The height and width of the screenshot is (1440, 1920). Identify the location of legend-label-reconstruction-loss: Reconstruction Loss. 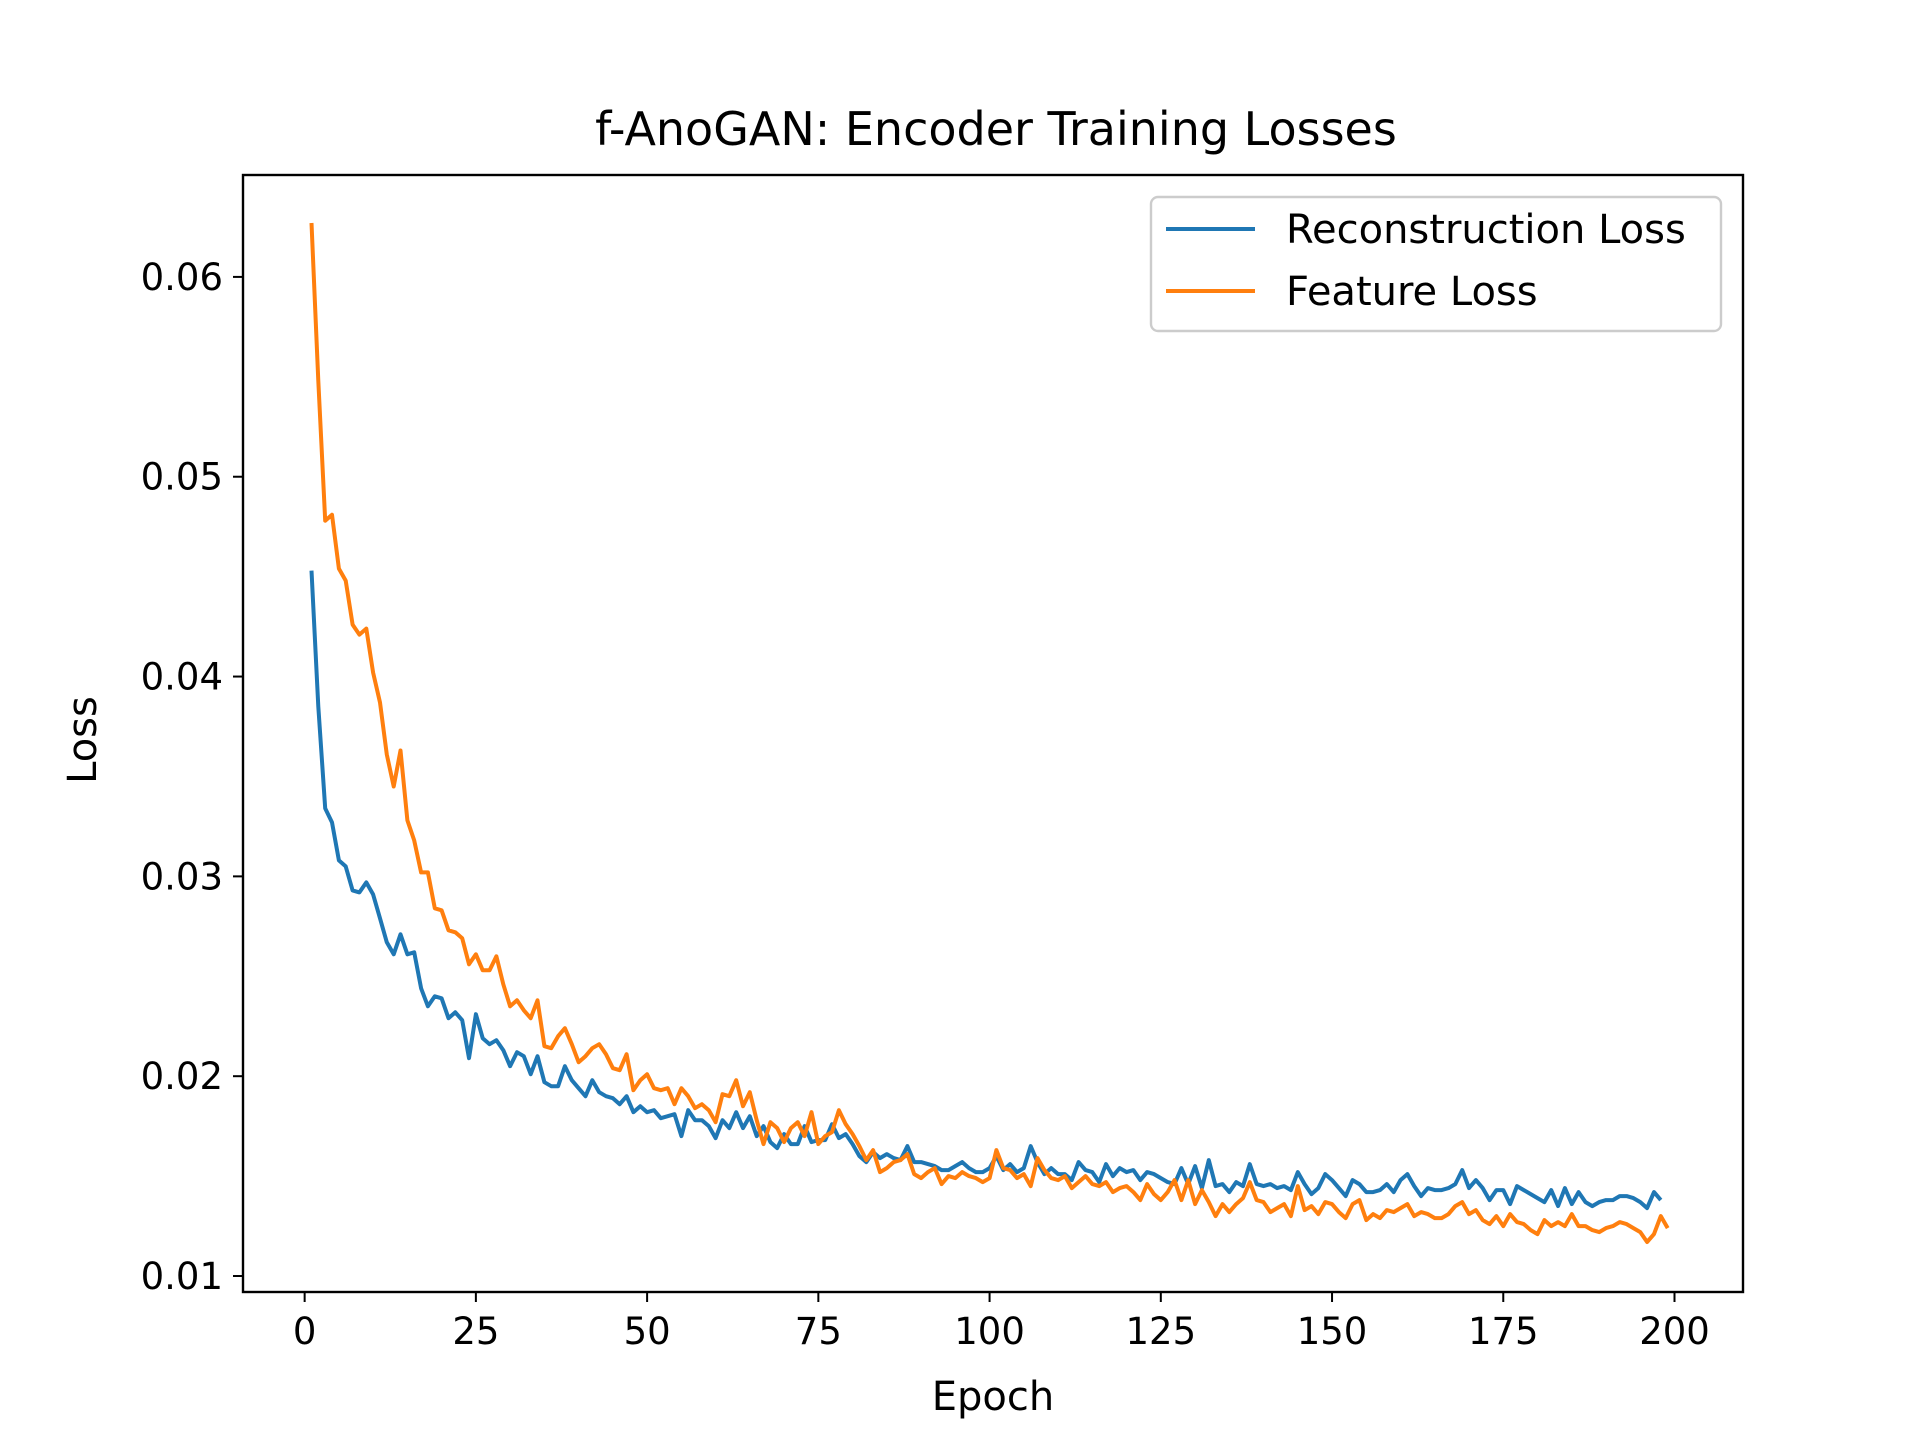
(1486, 230).